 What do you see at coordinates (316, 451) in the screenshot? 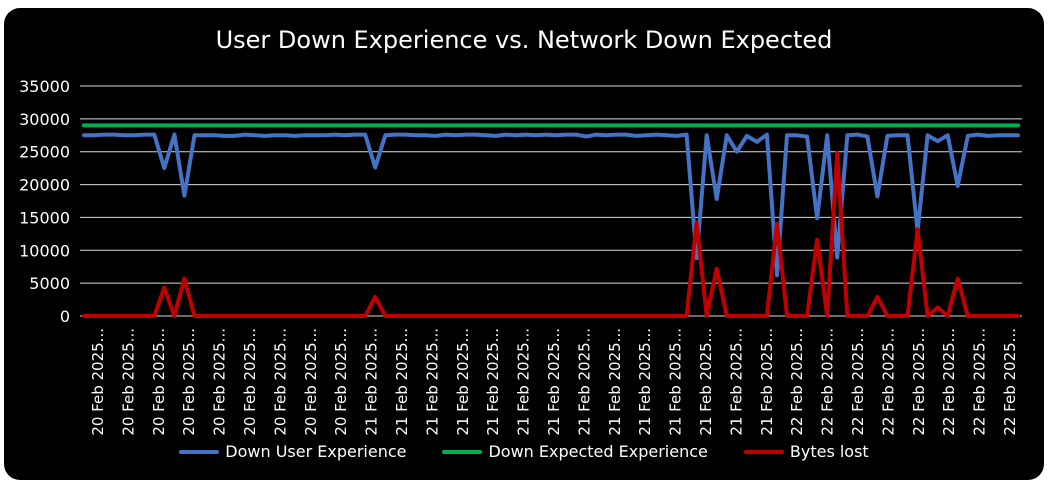
I see `legend-label-down-user-experience: Down User Experience` at bounding box center [316, 451].